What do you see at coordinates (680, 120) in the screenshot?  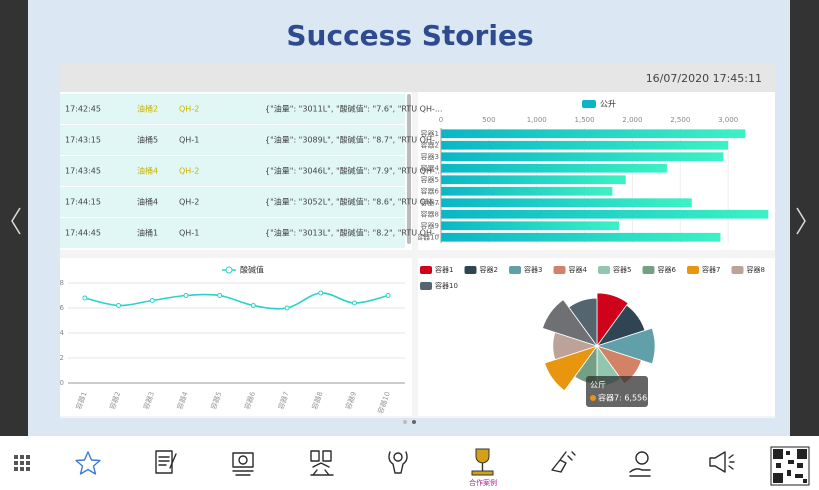 I see `x-tick-label: 2,500` at bounding box center [680, 120].